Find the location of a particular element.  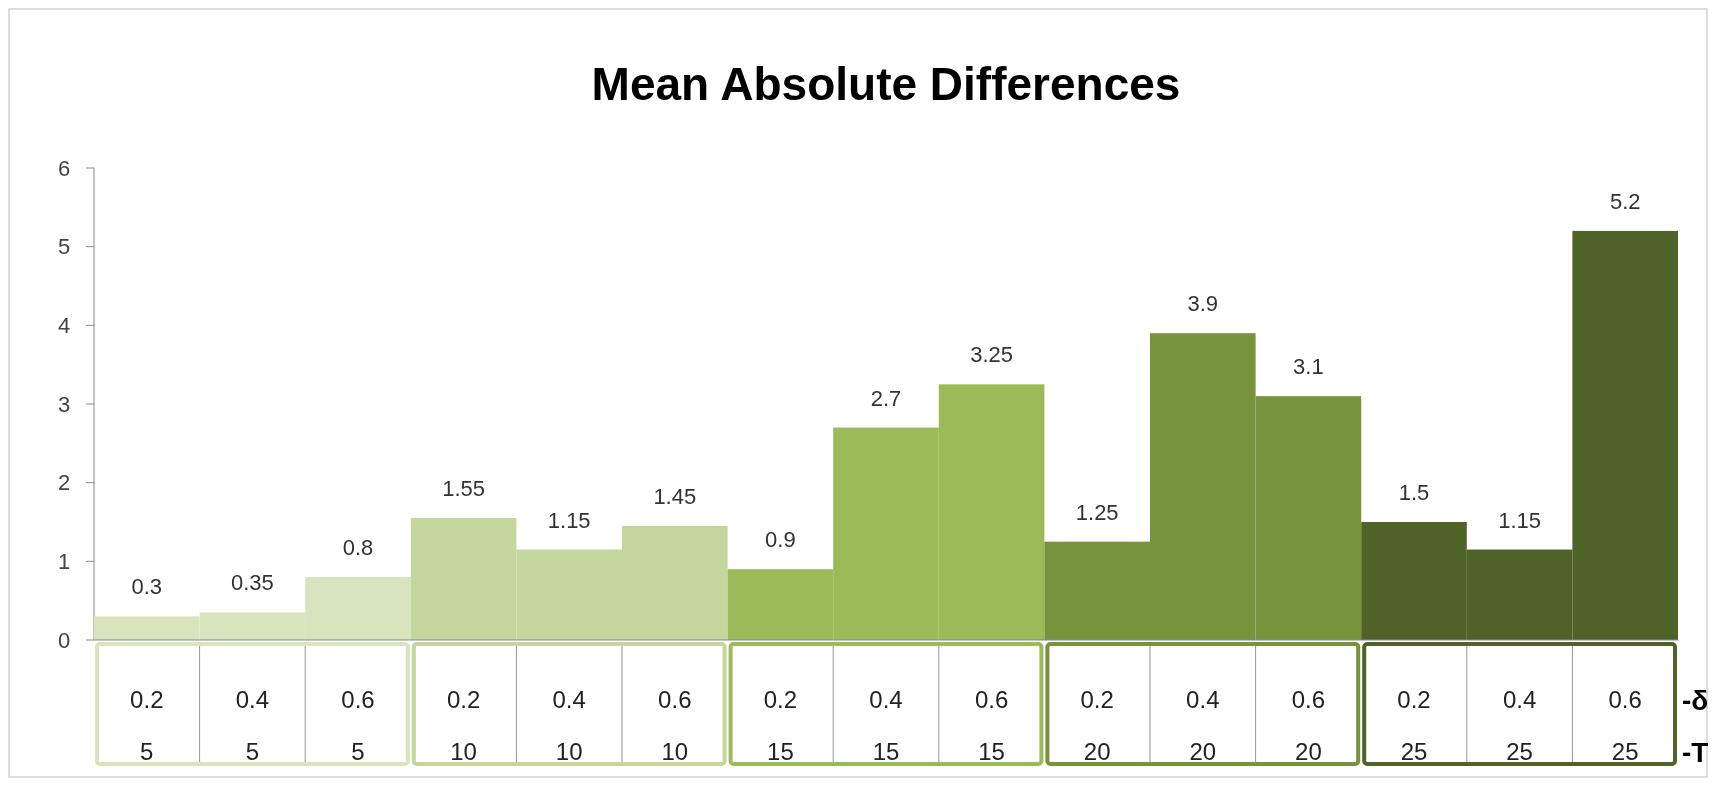

data-label: 0.3 is located at coordinates (147, 587).